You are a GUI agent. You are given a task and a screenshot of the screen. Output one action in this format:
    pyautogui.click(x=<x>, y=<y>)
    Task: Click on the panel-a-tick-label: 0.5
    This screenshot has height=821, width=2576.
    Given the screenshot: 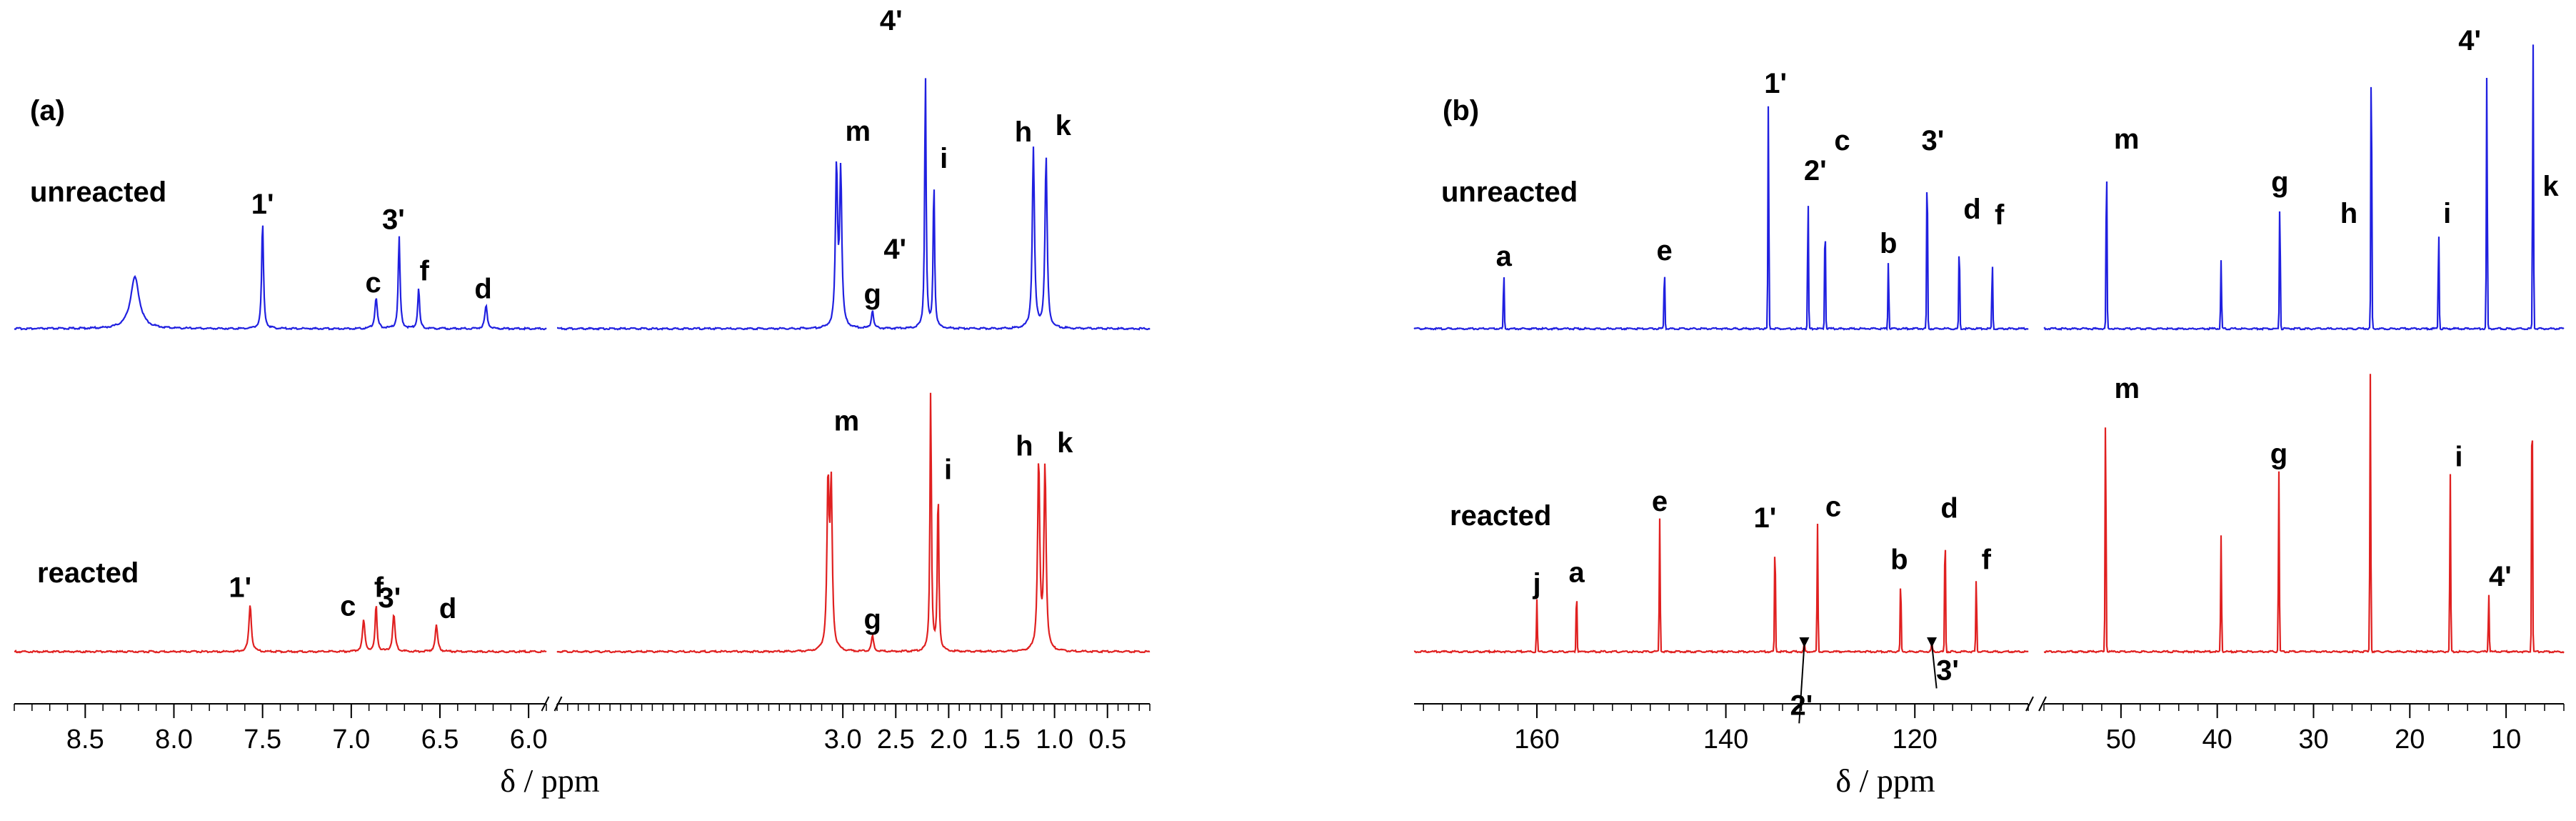 What is the action you would take?
    pyautogui.click(x=1107, y=740)
    